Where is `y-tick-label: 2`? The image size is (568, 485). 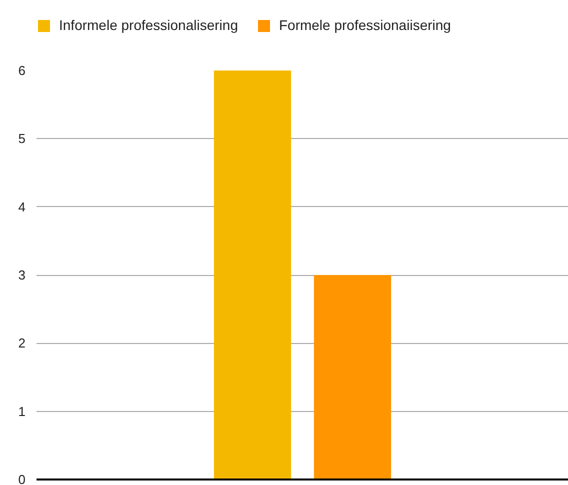 y-tick-label: 2 is located at coordinates (22, 343).